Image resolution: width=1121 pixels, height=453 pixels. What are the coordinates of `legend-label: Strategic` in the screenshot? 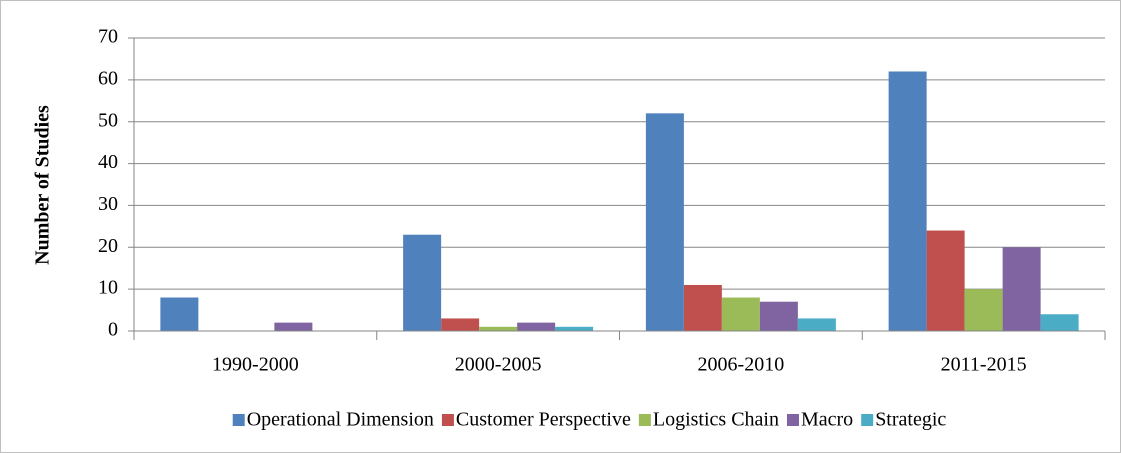 It's located at (910, 420).